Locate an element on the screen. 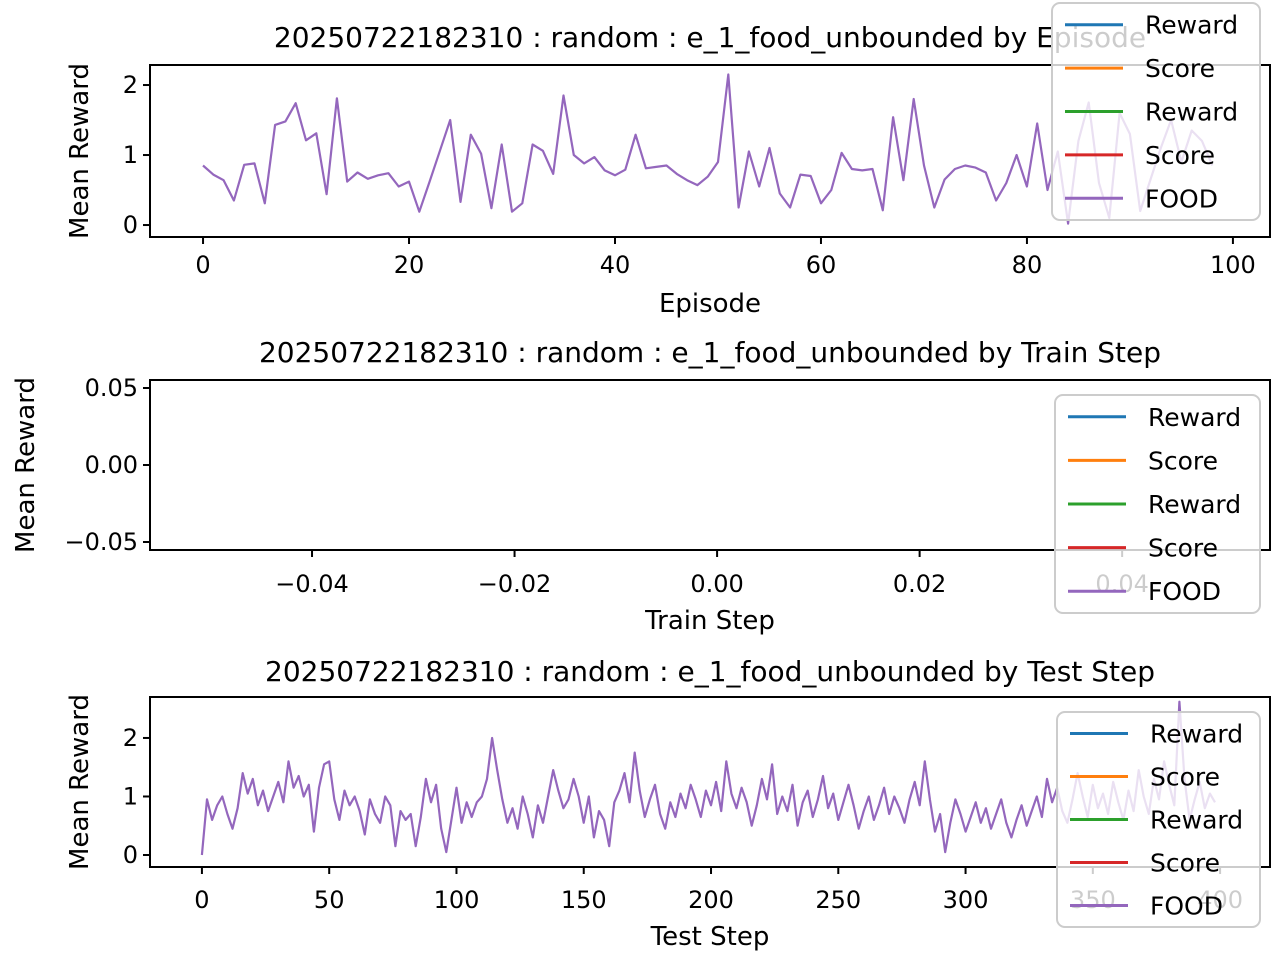  x-tick-label: 40 is located at coordinates (615, 265).